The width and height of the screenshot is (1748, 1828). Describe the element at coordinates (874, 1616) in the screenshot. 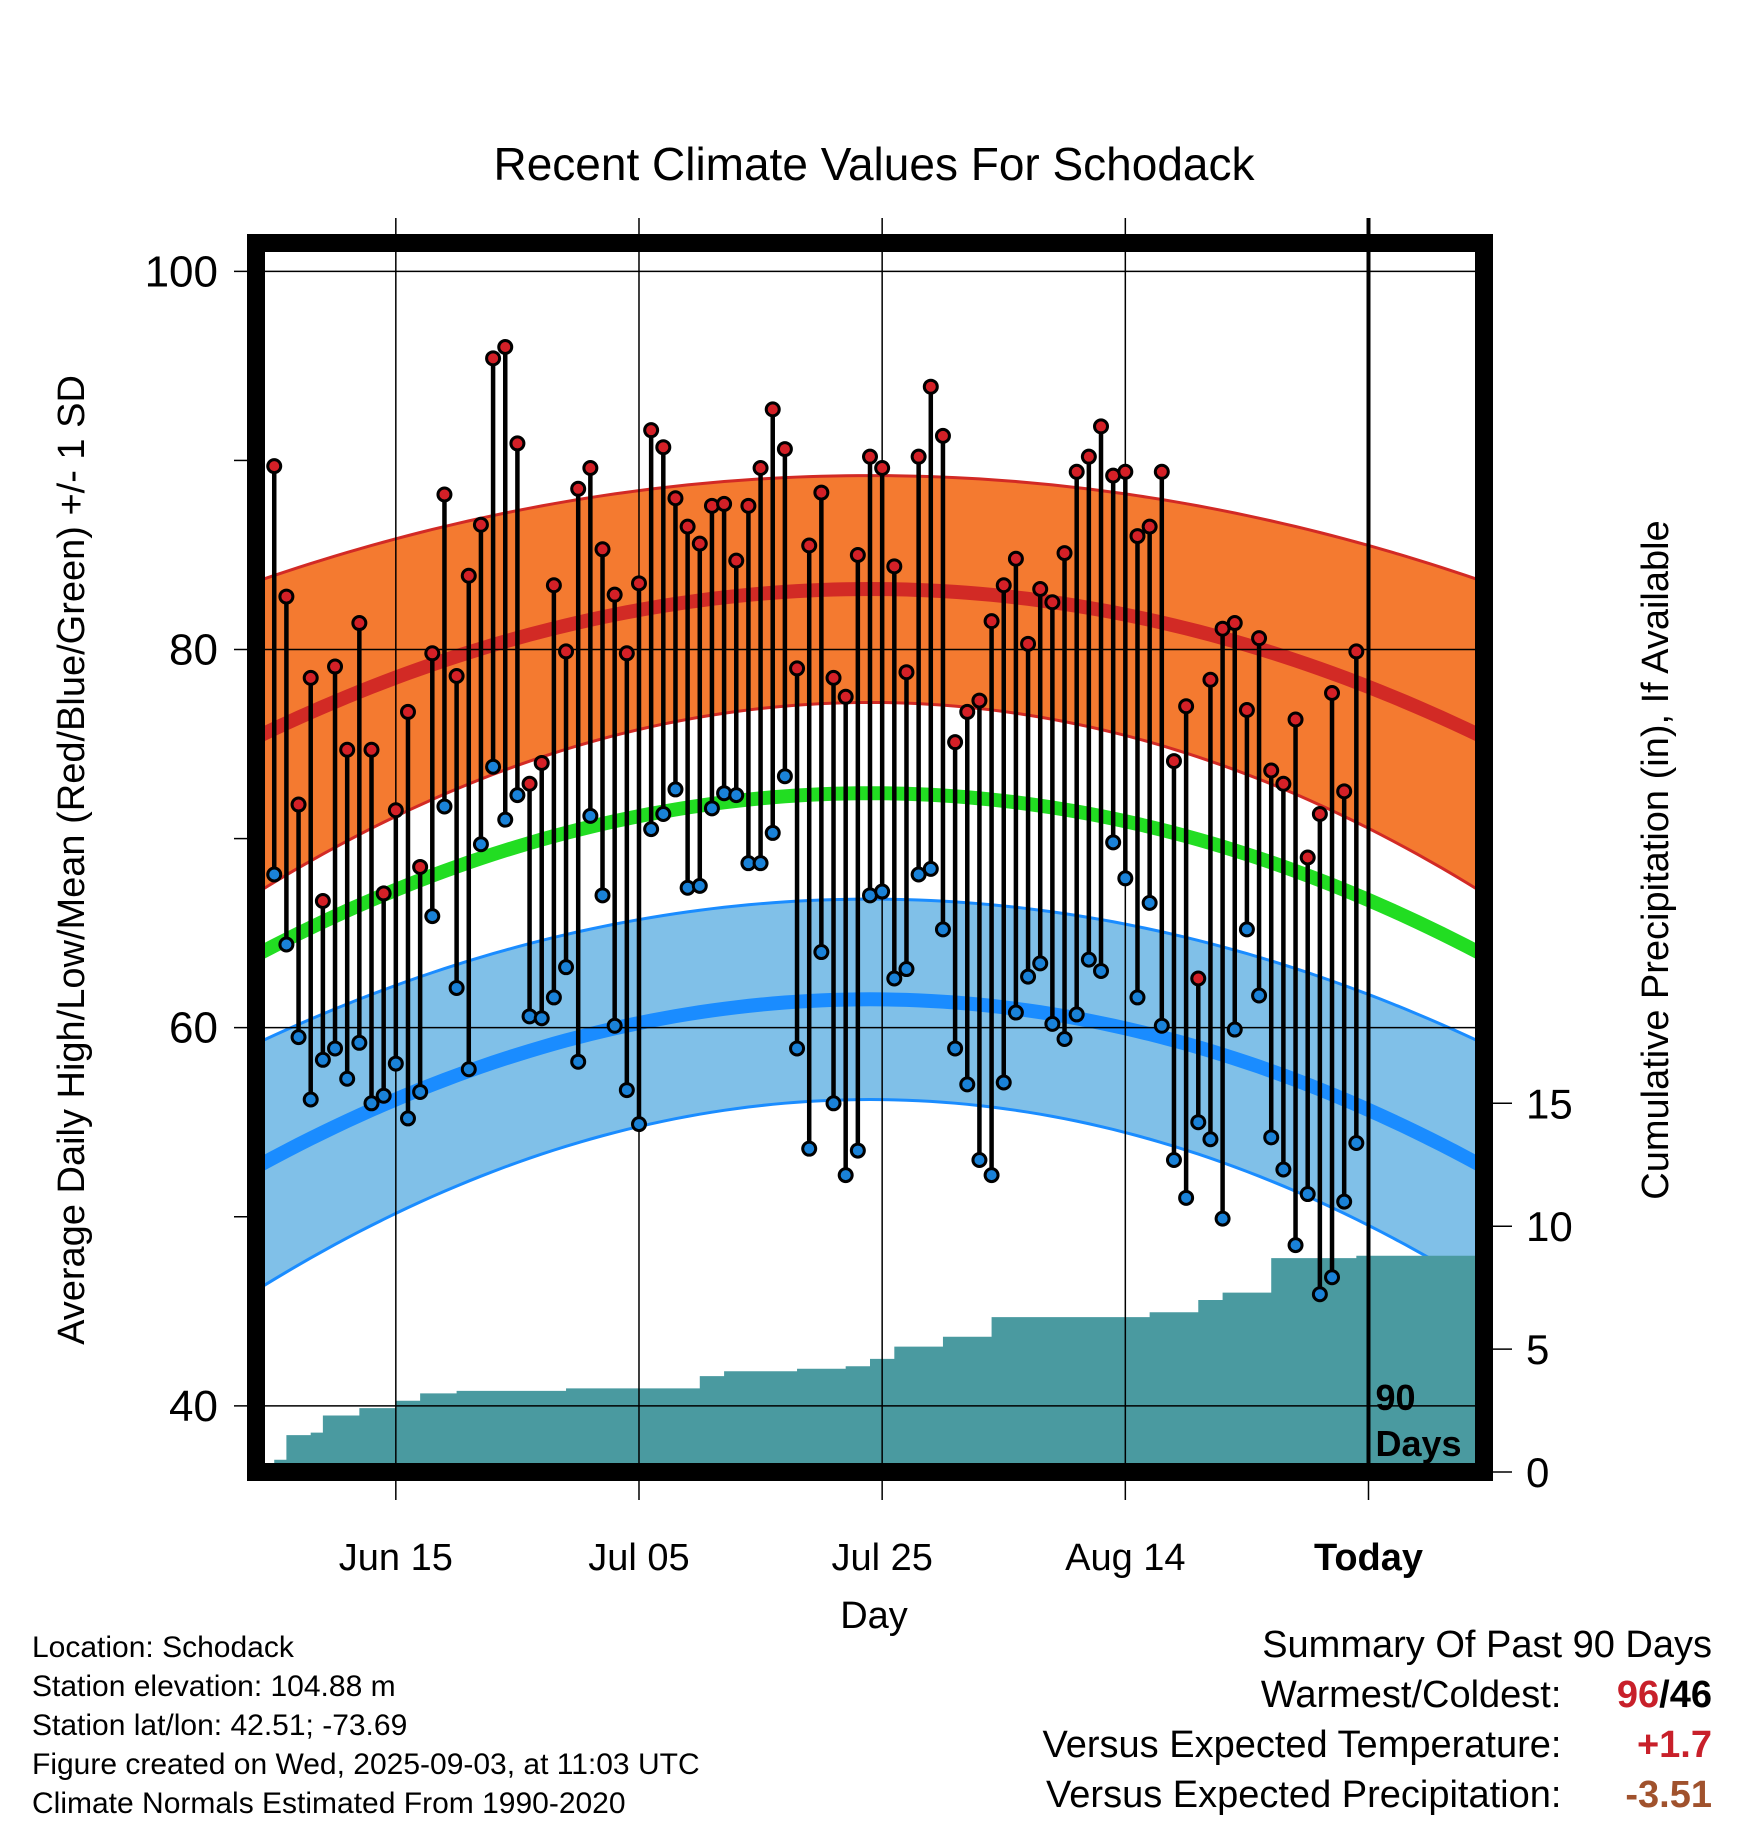

I see `x-axis-label: Day` at that location.